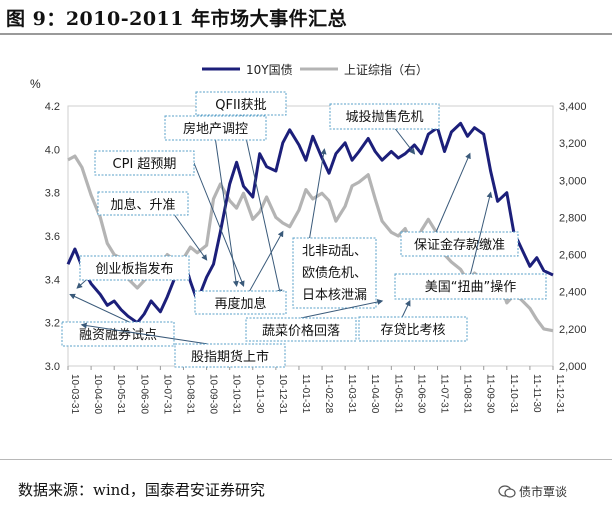 This screenshot has width=612, height=513. What do you see at coordinates (334, 295) in the screenshot?
I see `event-label: 日本核泄漏` at bounding box center [334, 295].